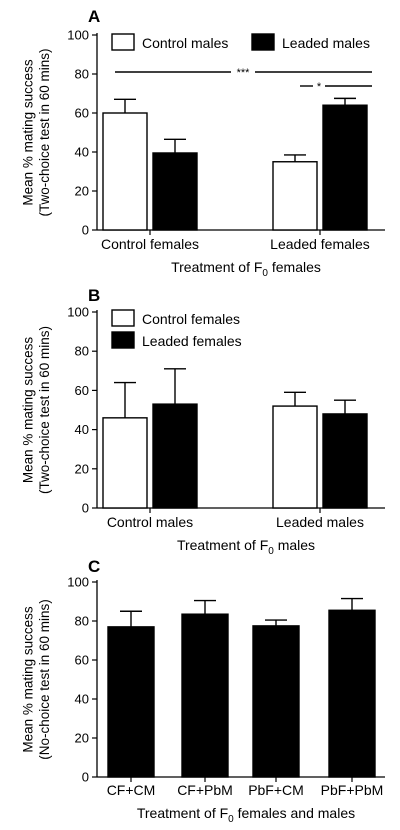  Describe the element at coordinates (192, 341) in the screenshot. I see `legend-label: Leaded females` at that location.